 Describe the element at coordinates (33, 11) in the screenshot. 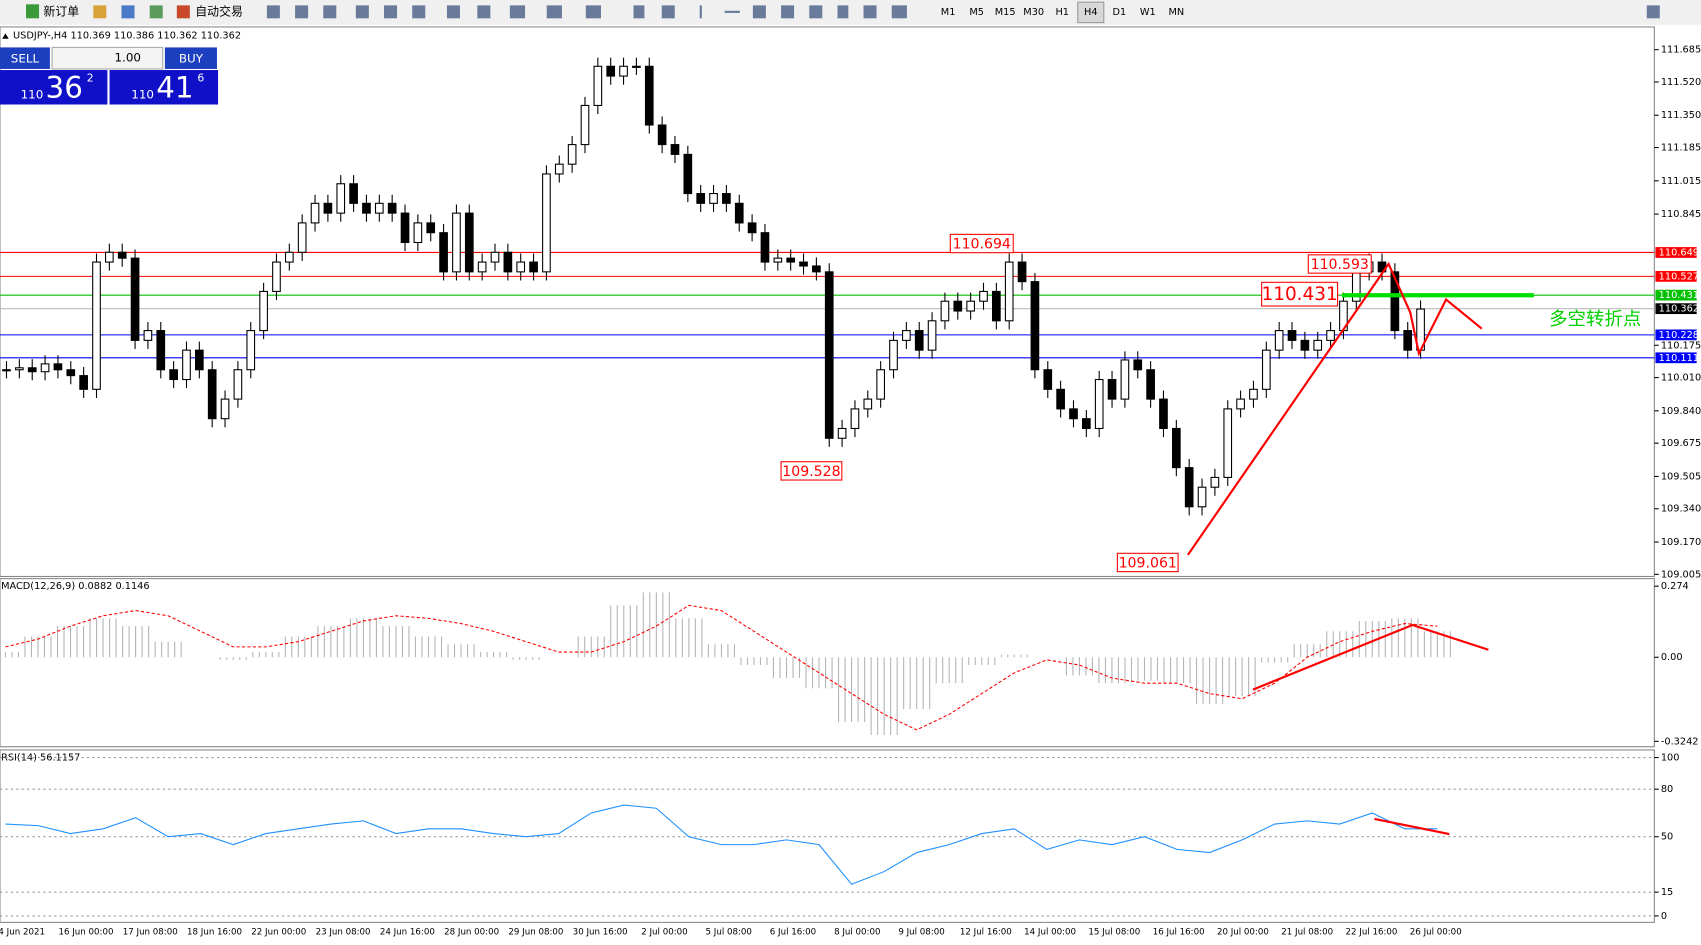

I see `new-order-icon` at that location.